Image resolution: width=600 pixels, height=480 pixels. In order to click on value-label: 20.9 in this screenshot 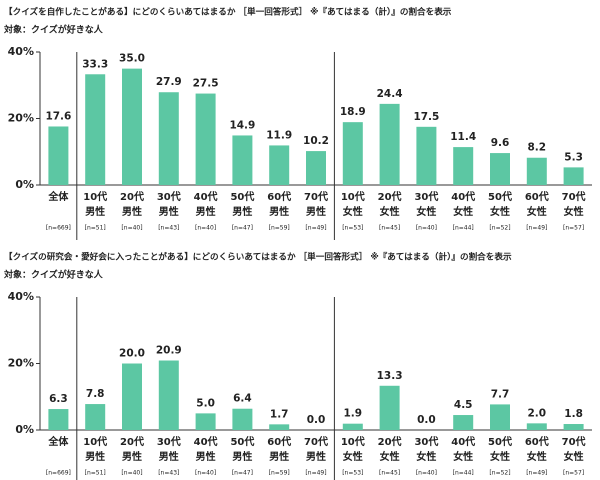, I will do `click(169, 351)`.